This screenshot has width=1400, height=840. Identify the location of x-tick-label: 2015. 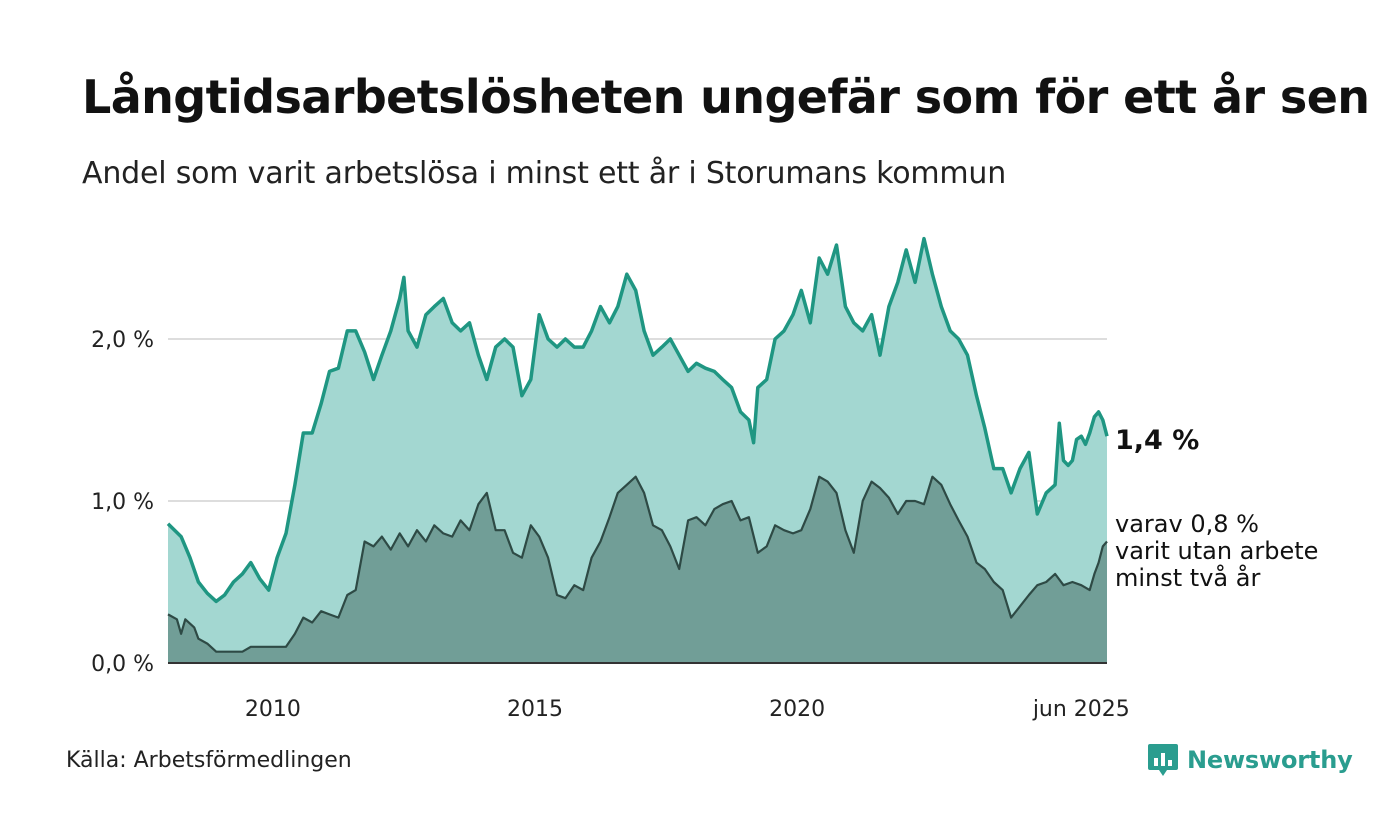
(535, 709).